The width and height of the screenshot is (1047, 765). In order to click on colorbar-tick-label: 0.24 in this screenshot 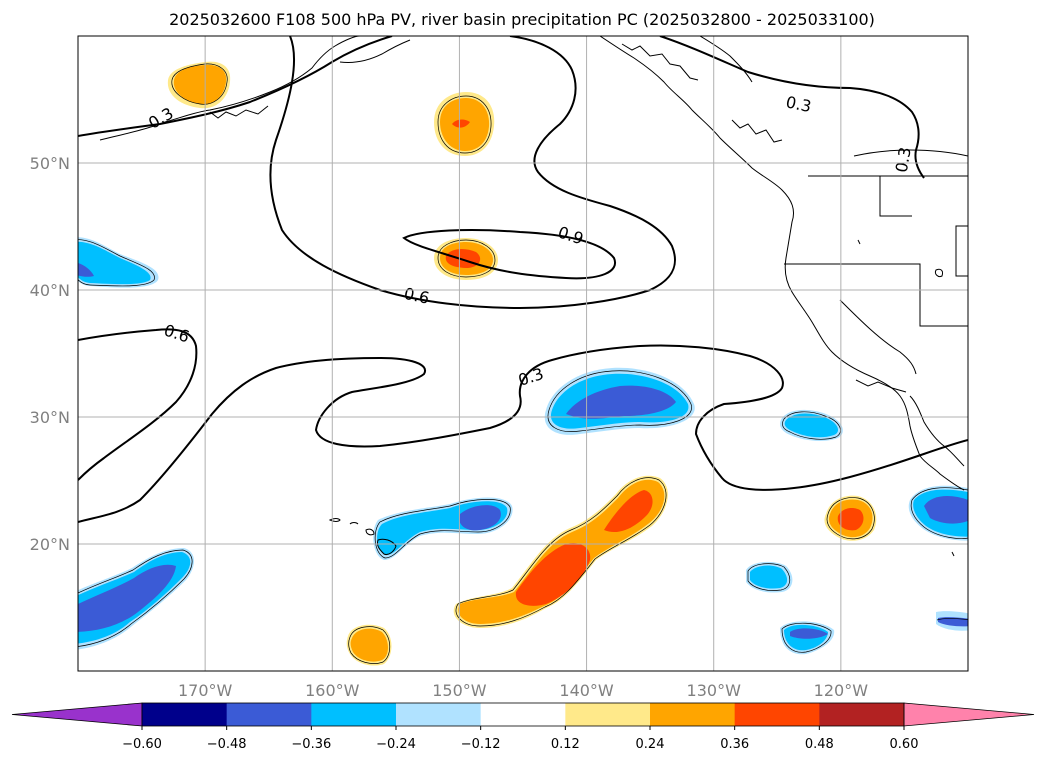, I will do `click(650, 744)`.